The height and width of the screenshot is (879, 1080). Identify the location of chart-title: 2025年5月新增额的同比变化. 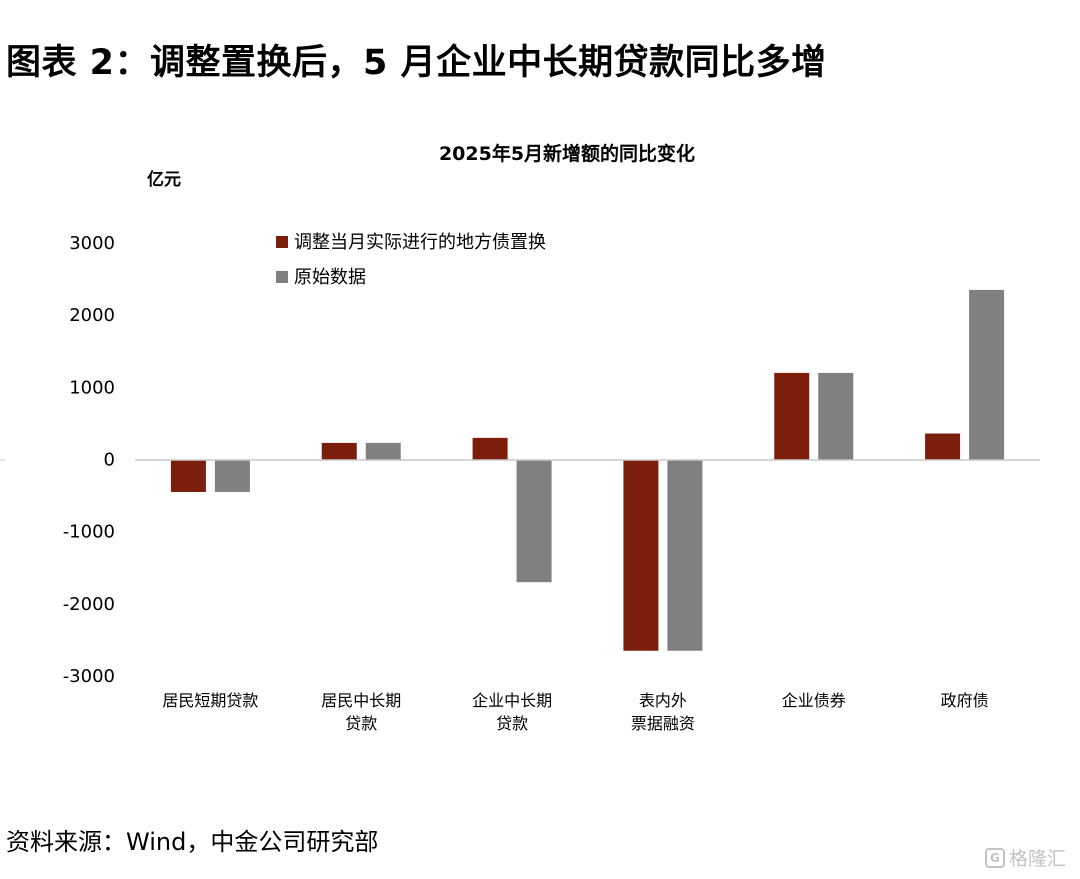
(567, 153).